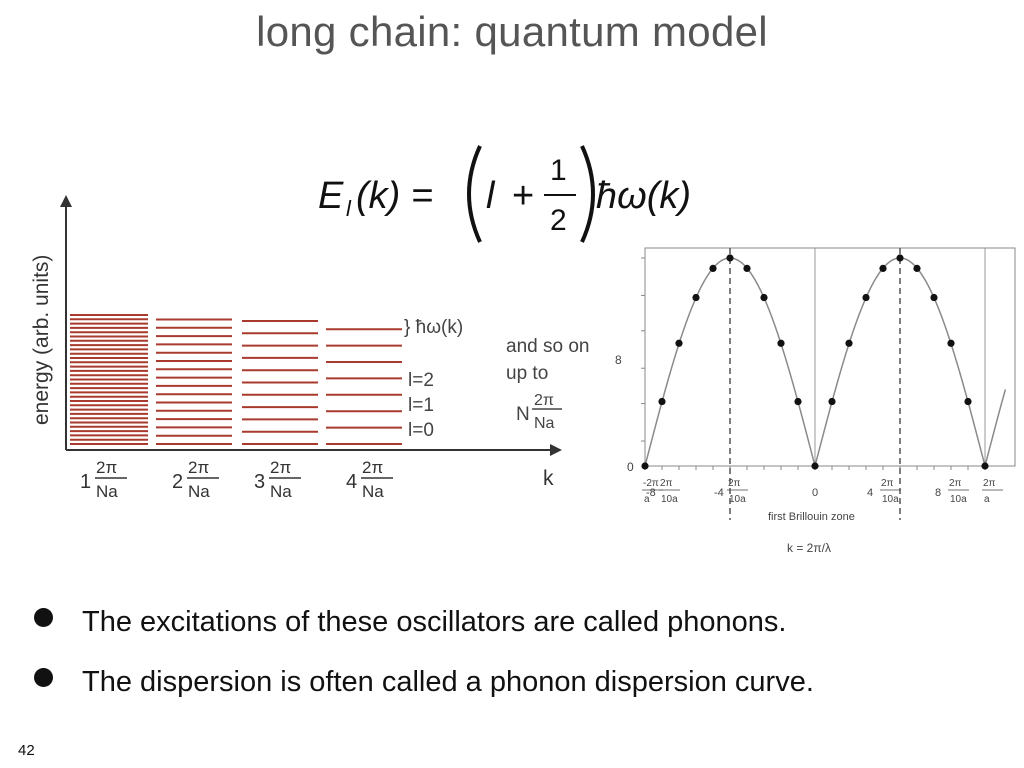 The height and width of the screenshot is (768, 1024). I want to click on column-label-3: 3 2π Na, so click(277, 479).